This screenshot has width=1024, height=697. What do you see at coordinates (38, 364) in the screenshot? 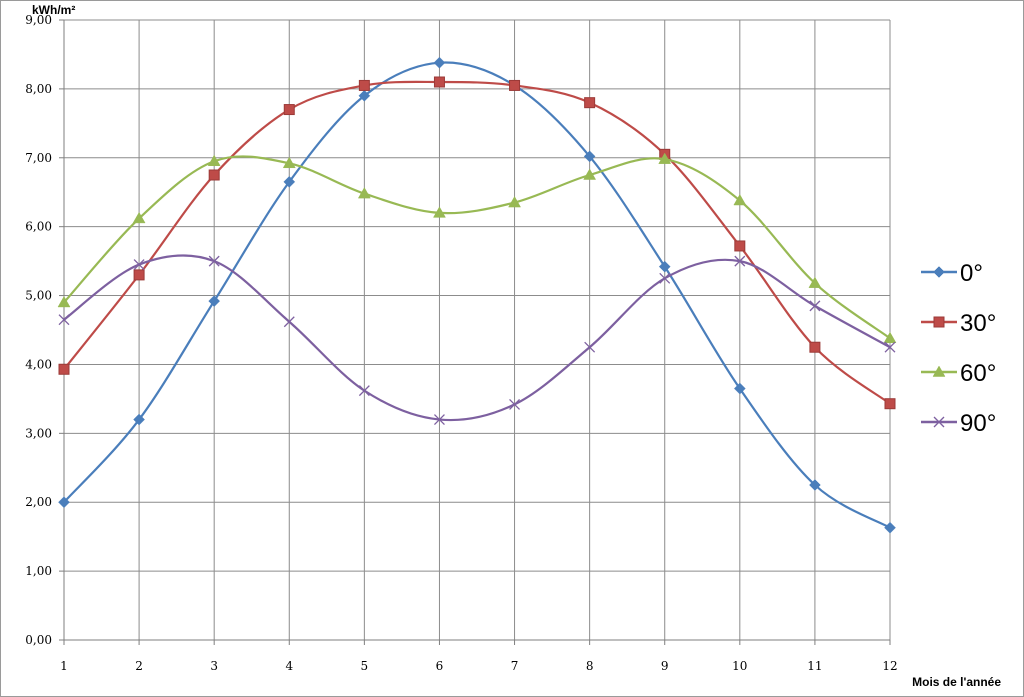
I see `y-tick-label: 4,00` at bounding box center [38, 364].